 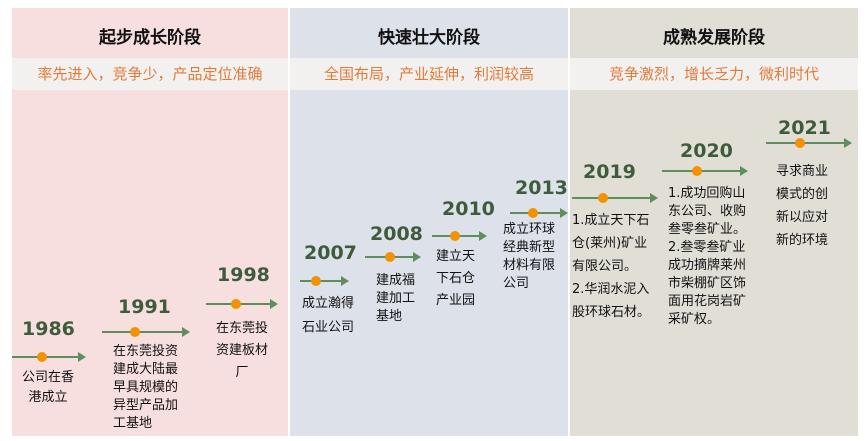 I want to click on description-line: 公司在香, so click(x=48, y=377).